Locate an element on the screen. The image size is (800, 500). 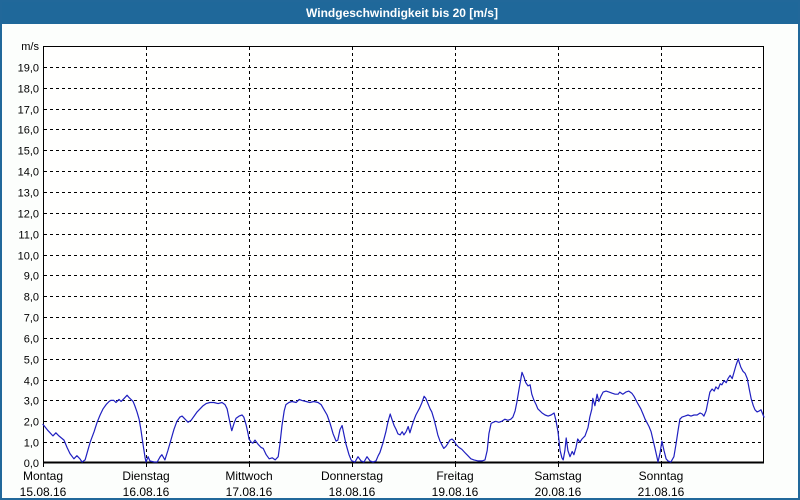
day-name-label: Montag is located at coordinates (43, 476).